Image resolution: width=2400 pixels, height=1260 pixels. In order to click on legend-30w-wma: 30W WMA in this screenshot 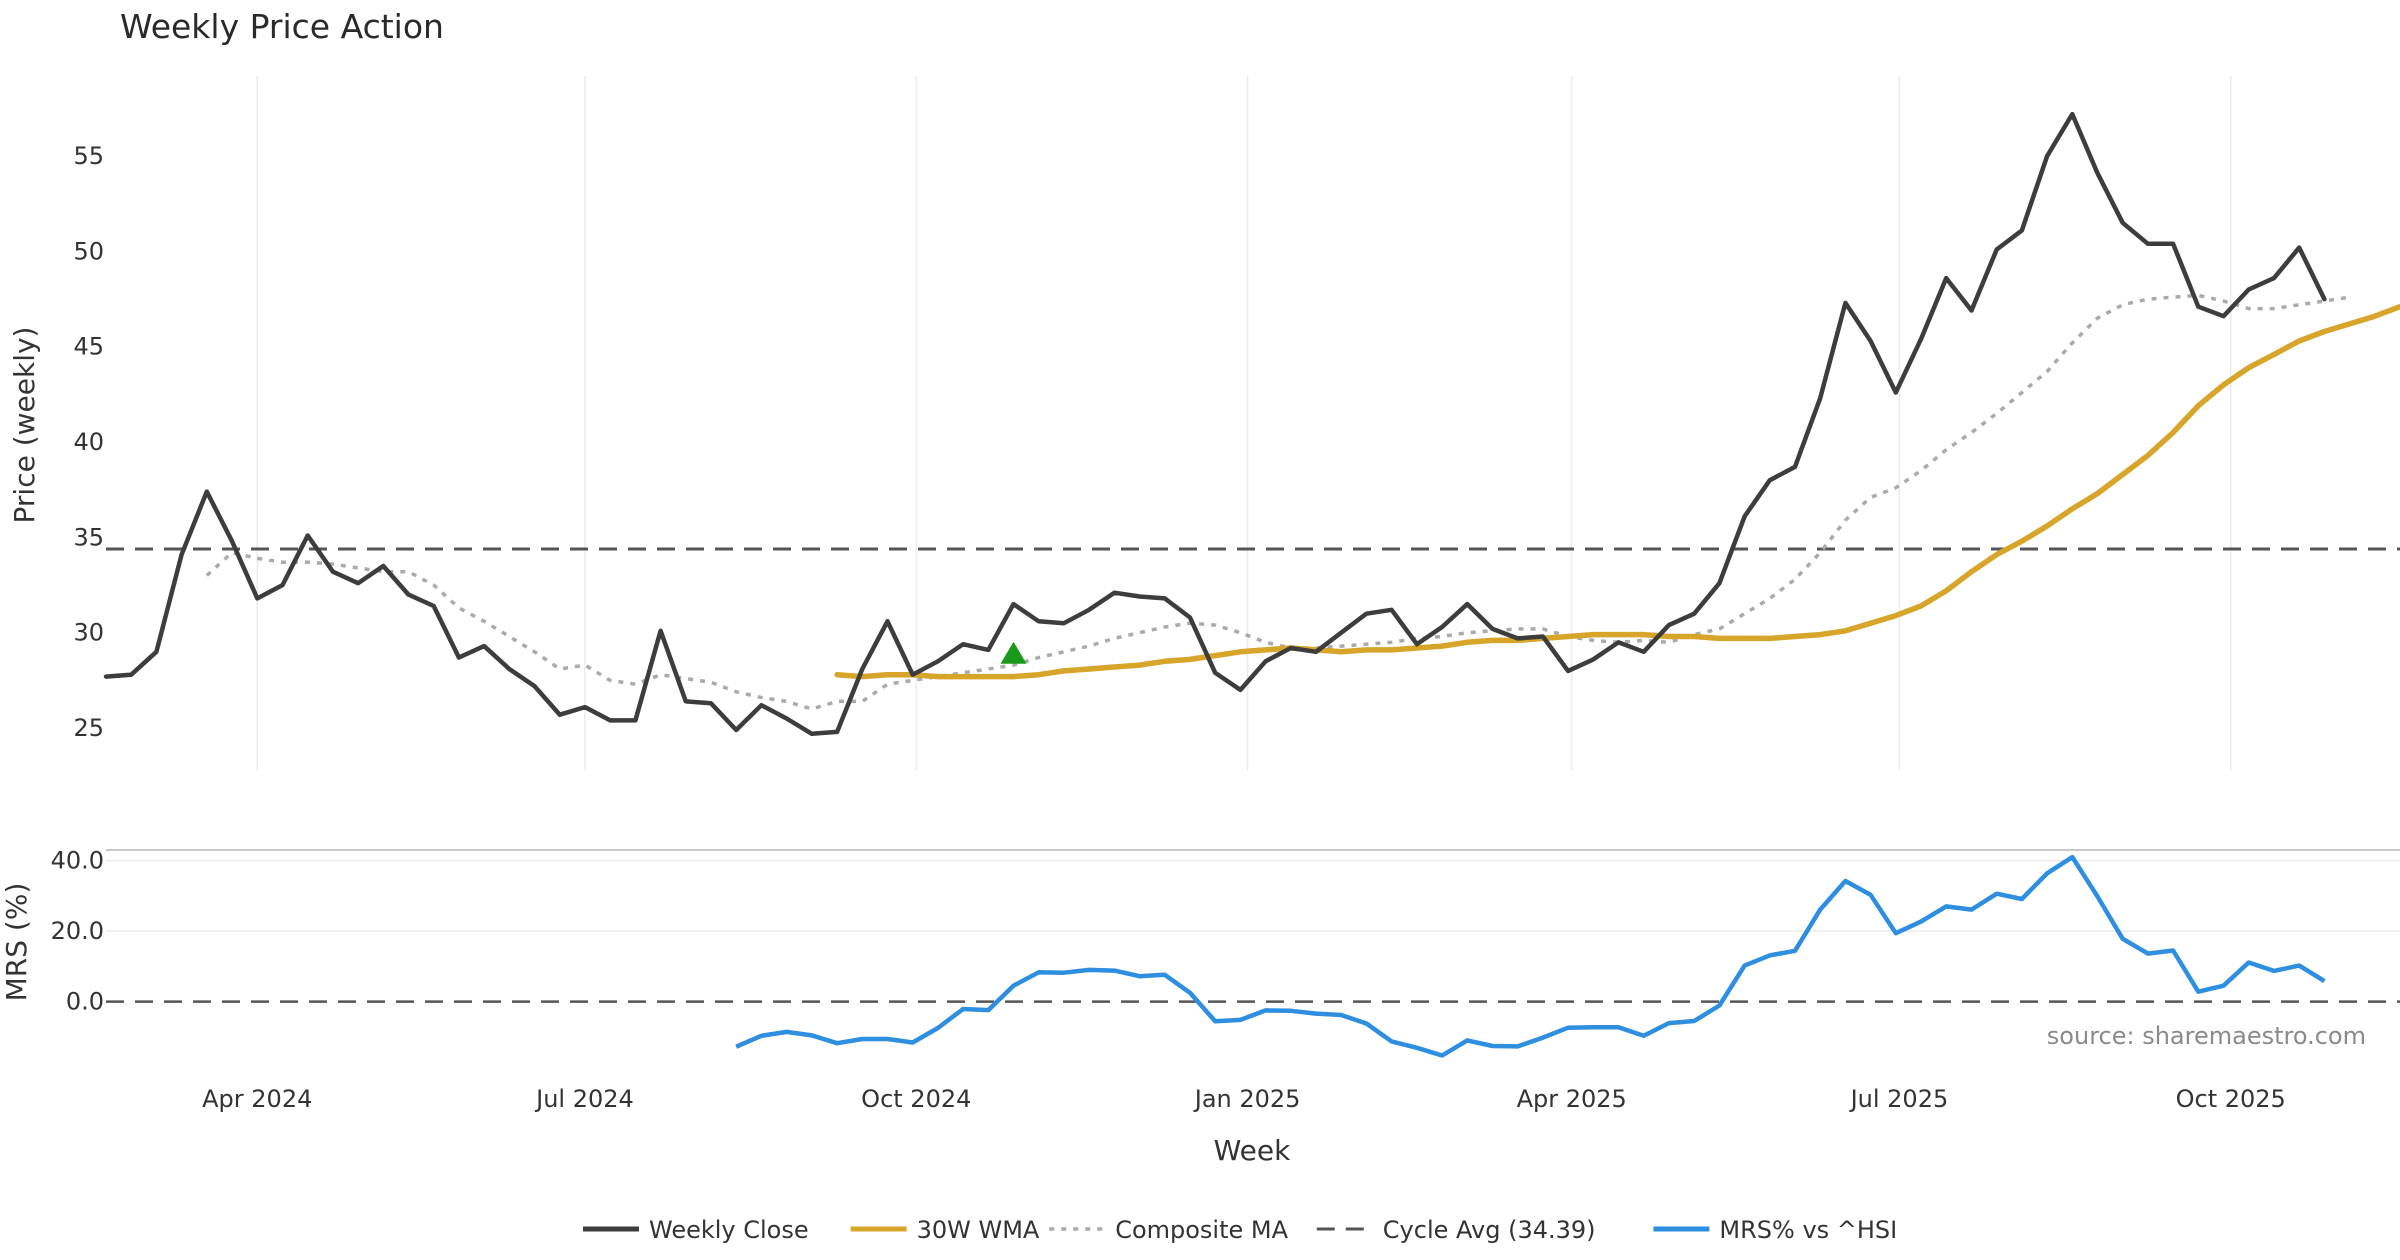, I will do `click(945, 1230)`.